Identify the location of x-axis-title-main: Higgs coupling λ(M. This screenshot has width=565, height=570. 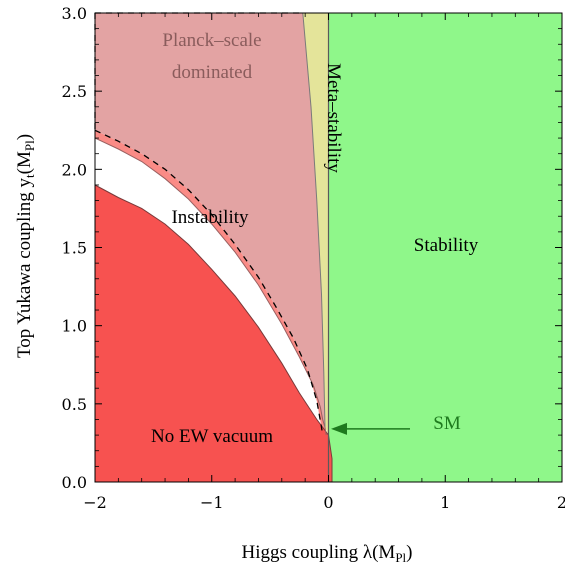
(319, 552).